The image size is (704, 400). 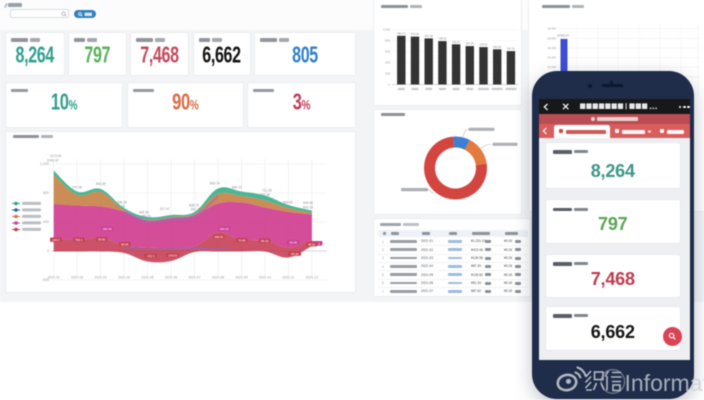 I want to click on svg-text: 2021-12, so click(x=312, y=278).